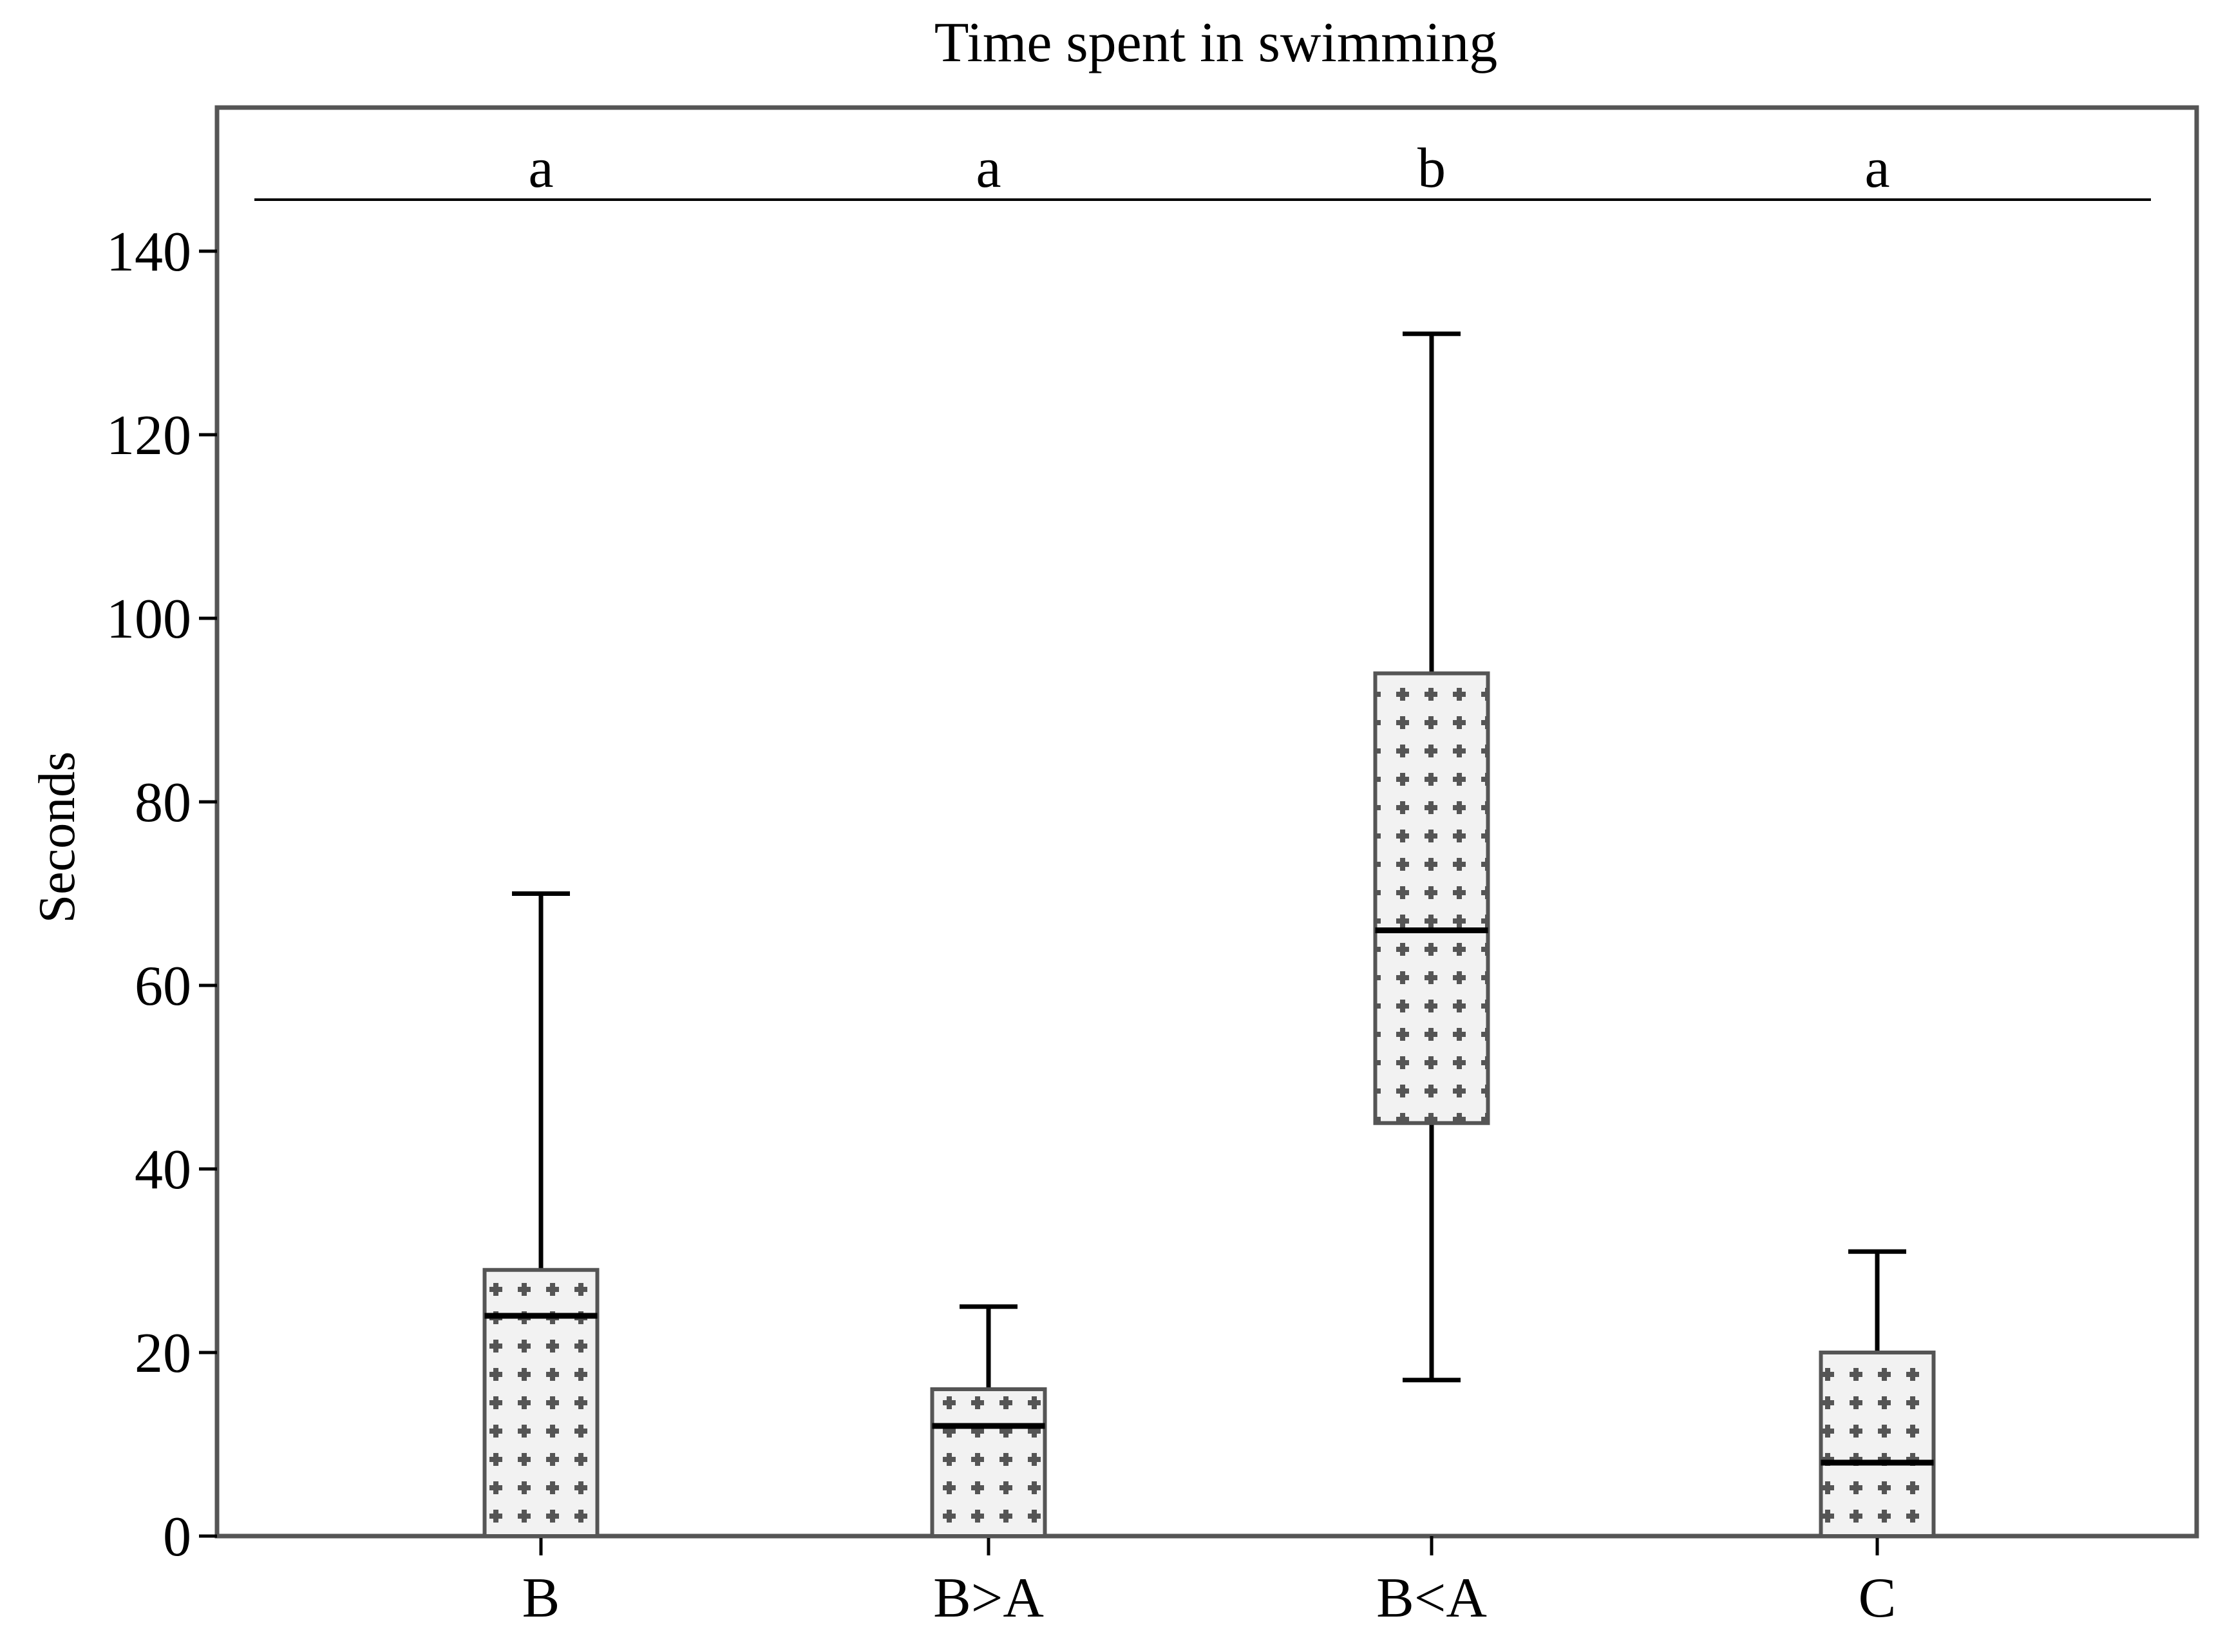  I want to click on y-tick-label: 60, so click(163, 987).